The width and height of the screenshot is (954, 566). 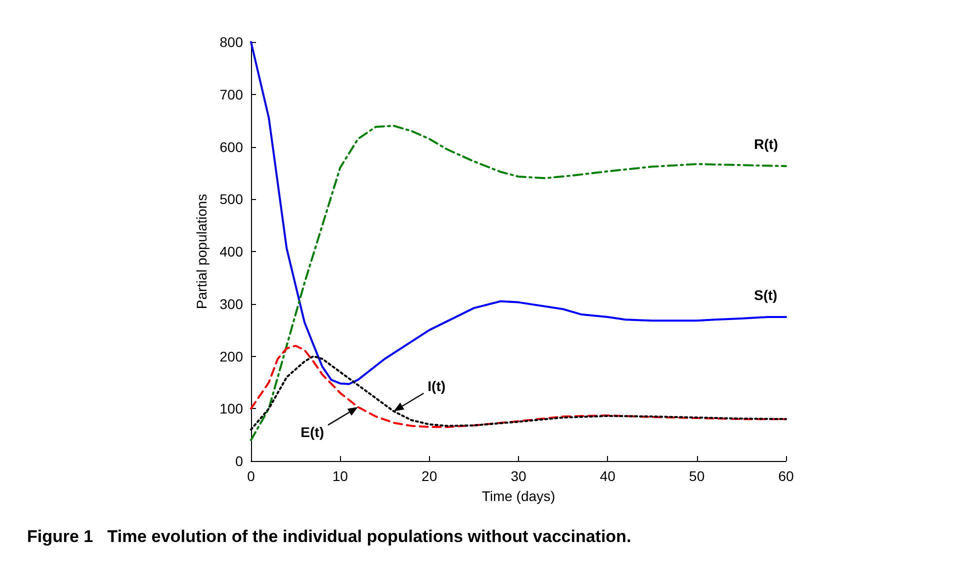 What do you see at coordinates (518, 476) in the screenshot?
I see `x-tick-label: 30` at bounding box center [518, 476].